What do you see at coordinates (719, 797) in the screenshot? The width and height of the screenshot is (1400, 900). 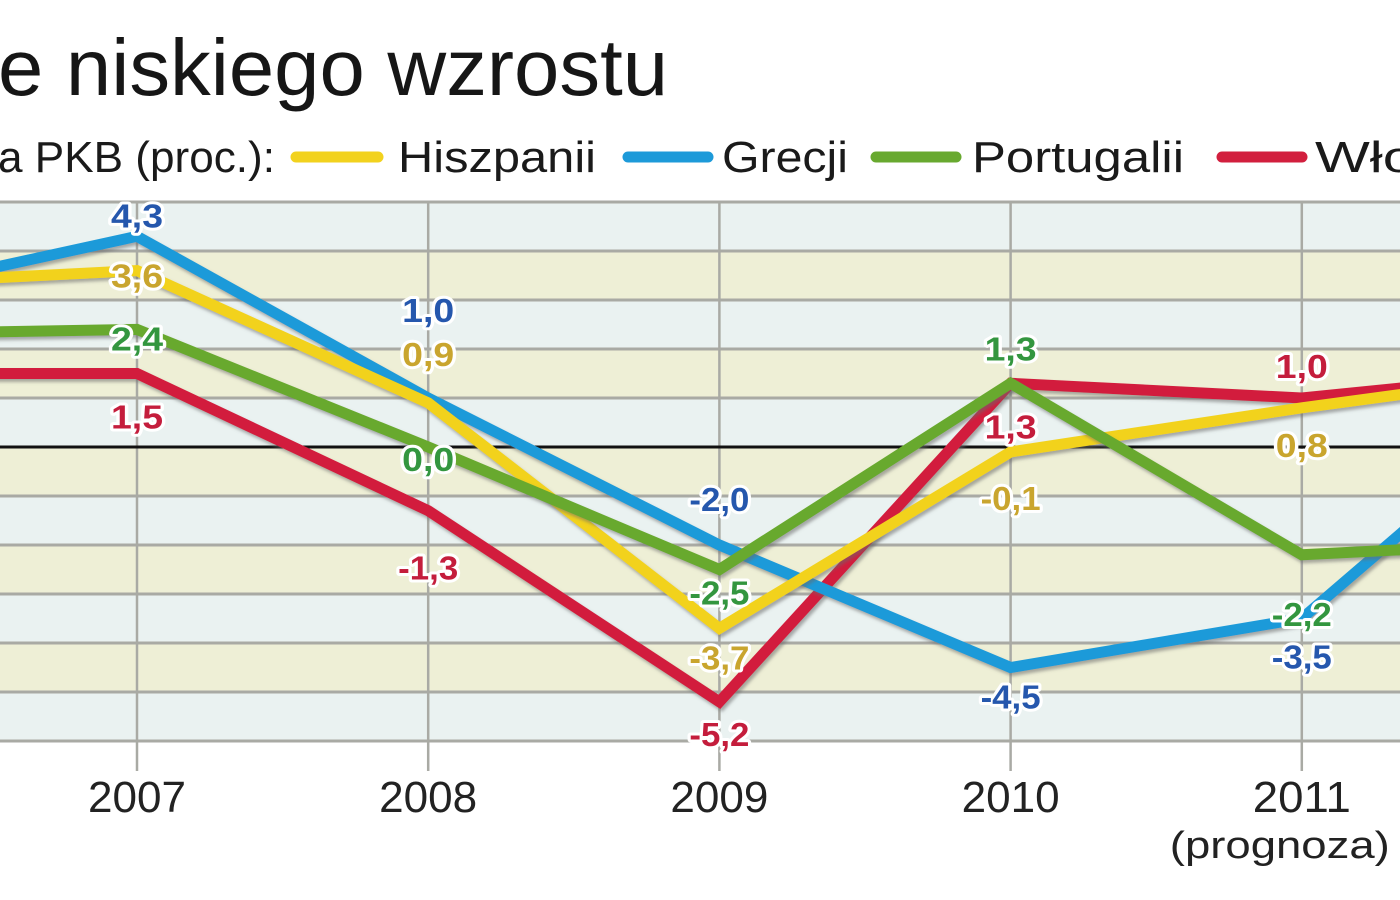 I see `x-tick-label: 2009` at bounding box center [719, 797].